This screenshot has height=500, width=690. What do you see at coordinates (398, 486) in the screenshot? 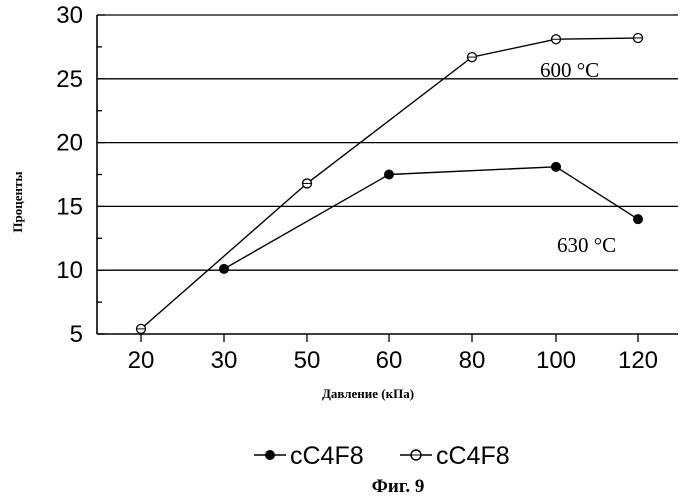
I see `figure-caption: Фиг. 9` at bounding box center [398, 486].